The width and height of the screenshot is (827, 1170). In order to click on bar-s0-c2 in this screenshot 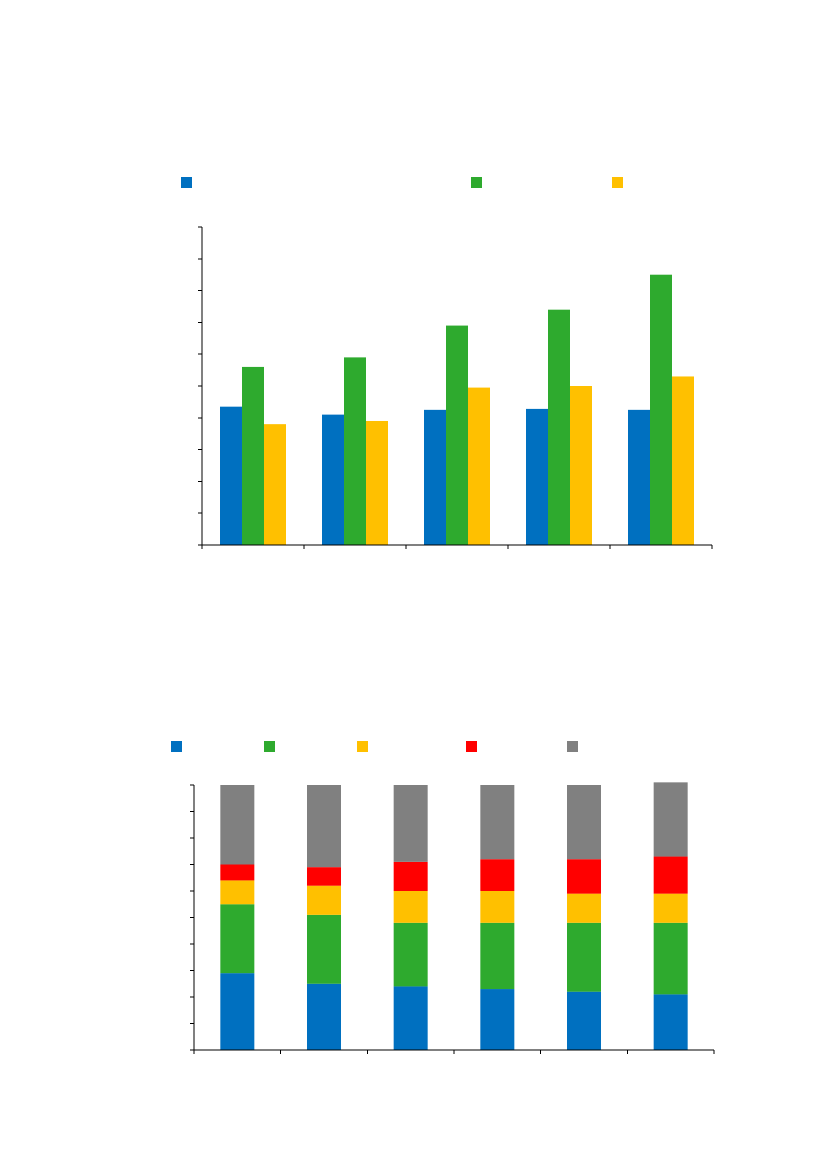, I will do `click(435, 477)`.